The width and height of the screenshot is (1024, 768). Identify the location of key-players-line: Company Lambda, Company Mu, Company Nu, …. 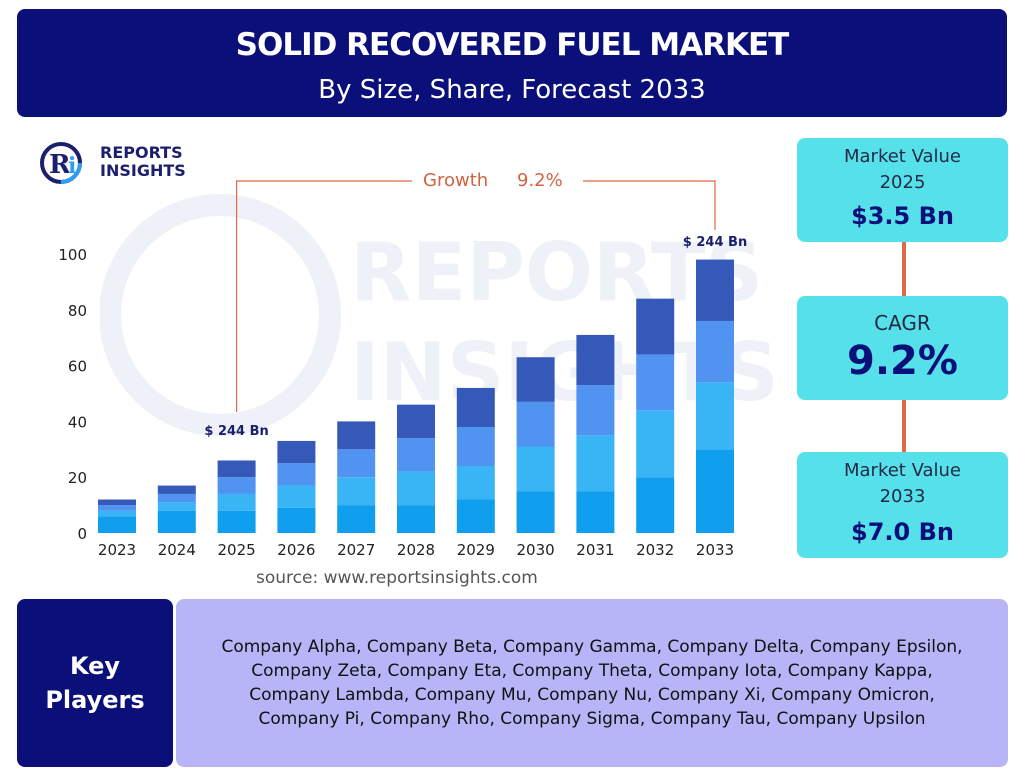
(592, 695).